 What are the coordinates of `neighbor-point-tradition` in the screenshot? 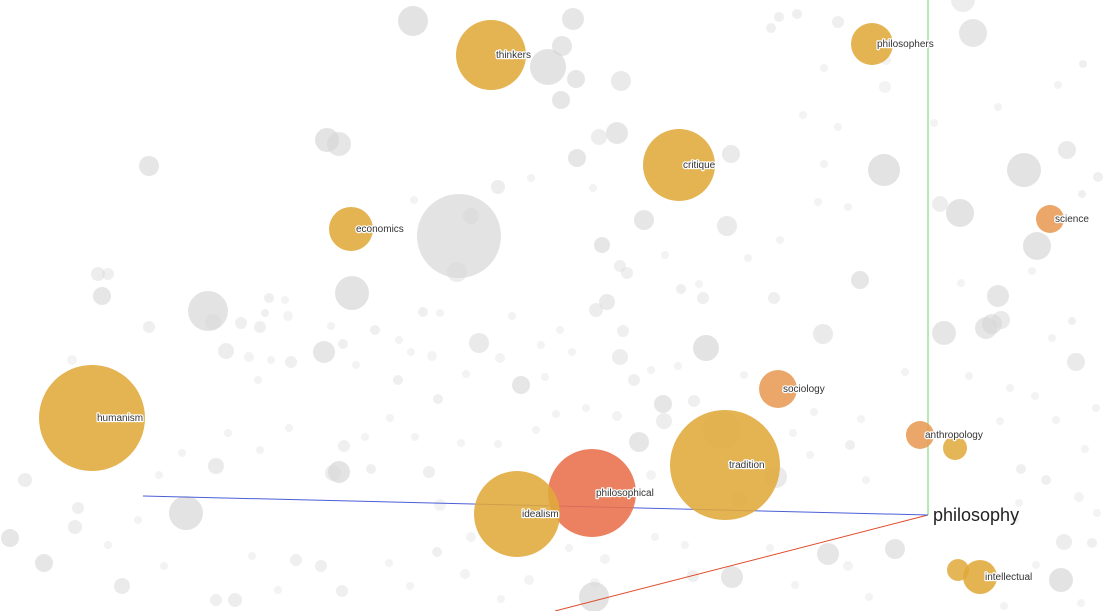 It's located at (725, 465).